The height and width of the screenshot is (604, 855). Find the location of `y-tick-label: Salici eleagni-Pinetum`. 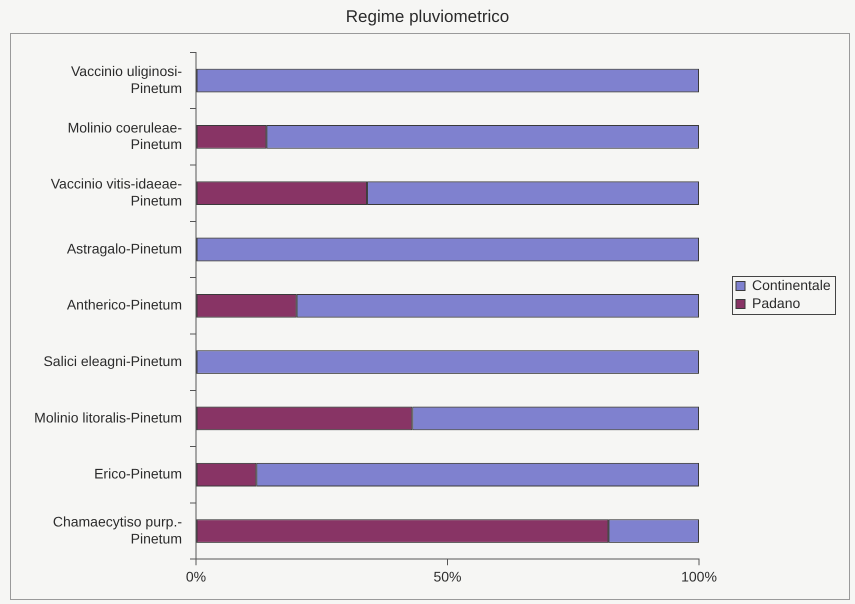

y-tick-label: Salici eleagni-Pinetum is located at coordinates (112, 360).